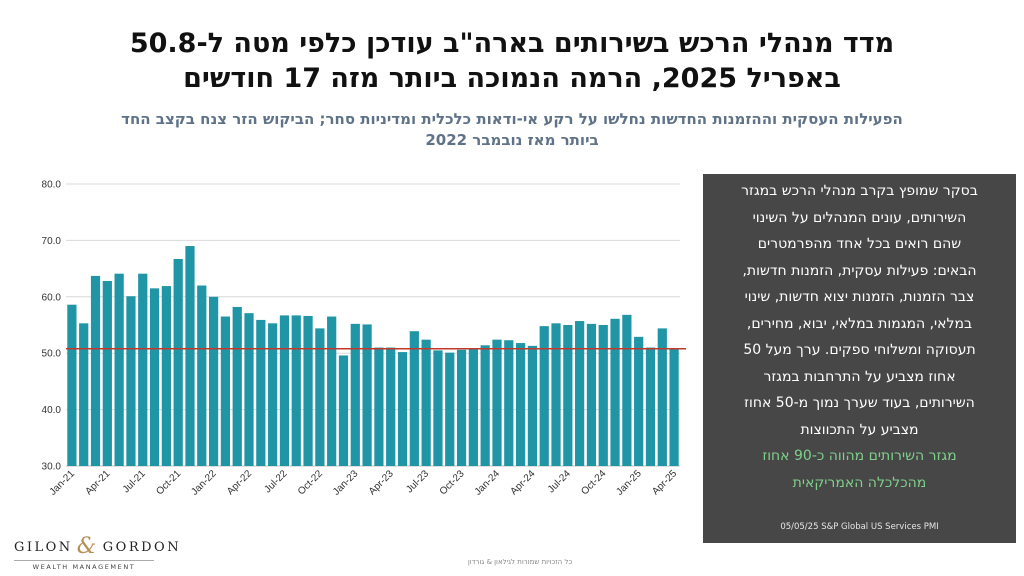 The image size is (1024, 576). Describe the element at coordinates (134, 481) in the screenshot. I see `x-tick-label: Jul-21` at that location.